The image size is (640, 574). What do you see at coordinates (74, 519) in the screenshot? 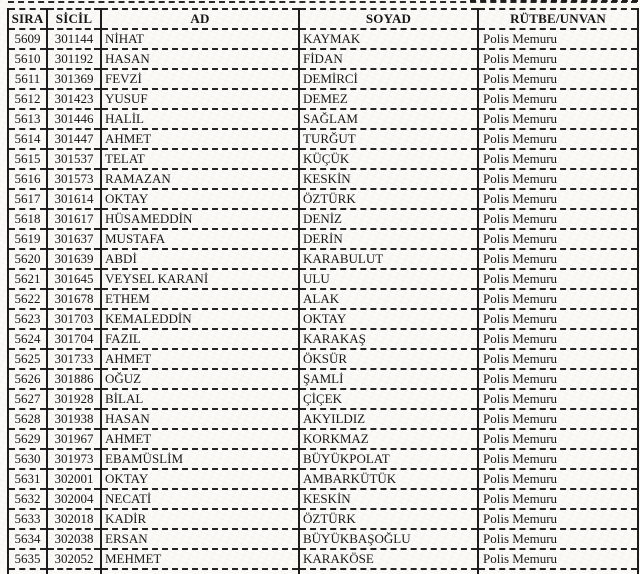
I see `cell-sicil: 302018` at bounding box center [74, 519].